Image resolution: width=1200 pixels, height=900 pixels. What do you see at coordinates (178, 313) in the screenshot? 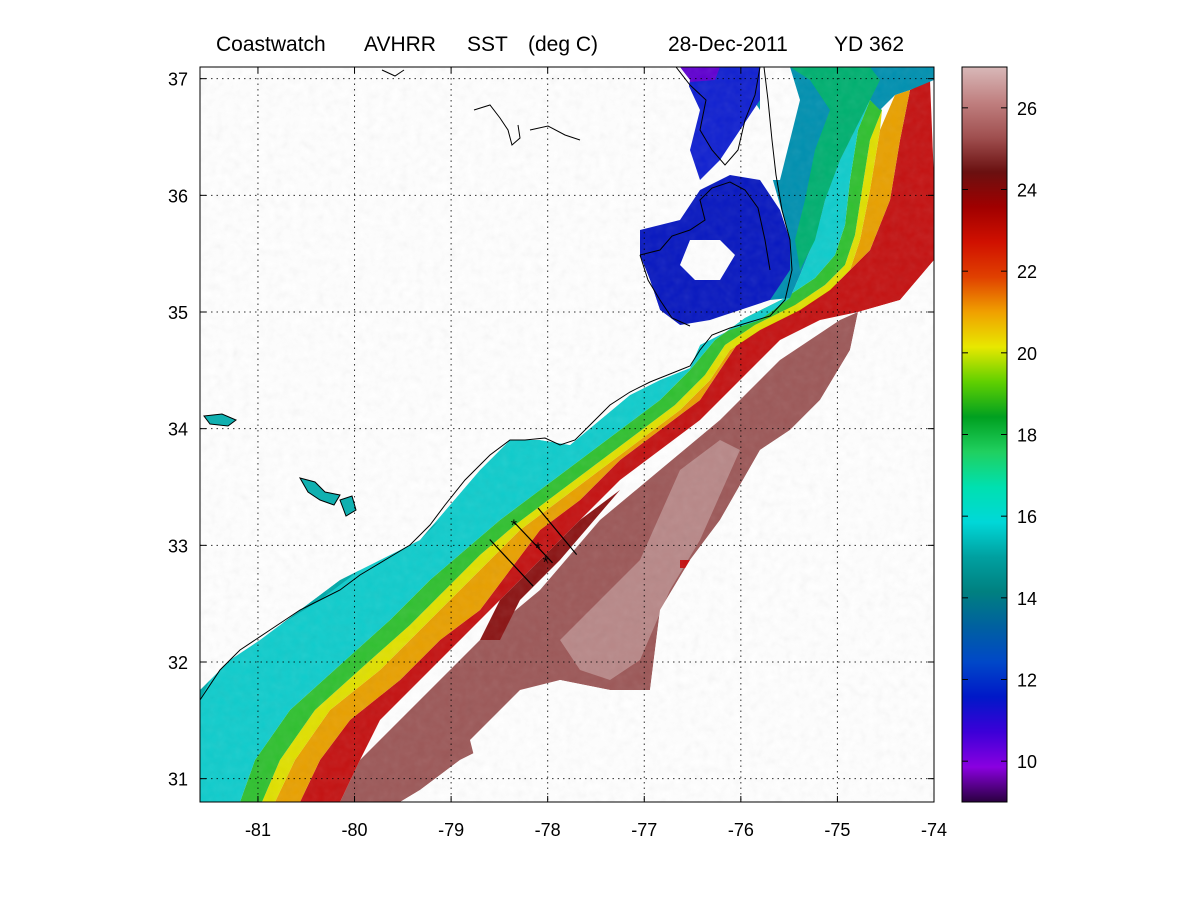
I see `y-tick-label: 35` at bounding box center [178, 313].